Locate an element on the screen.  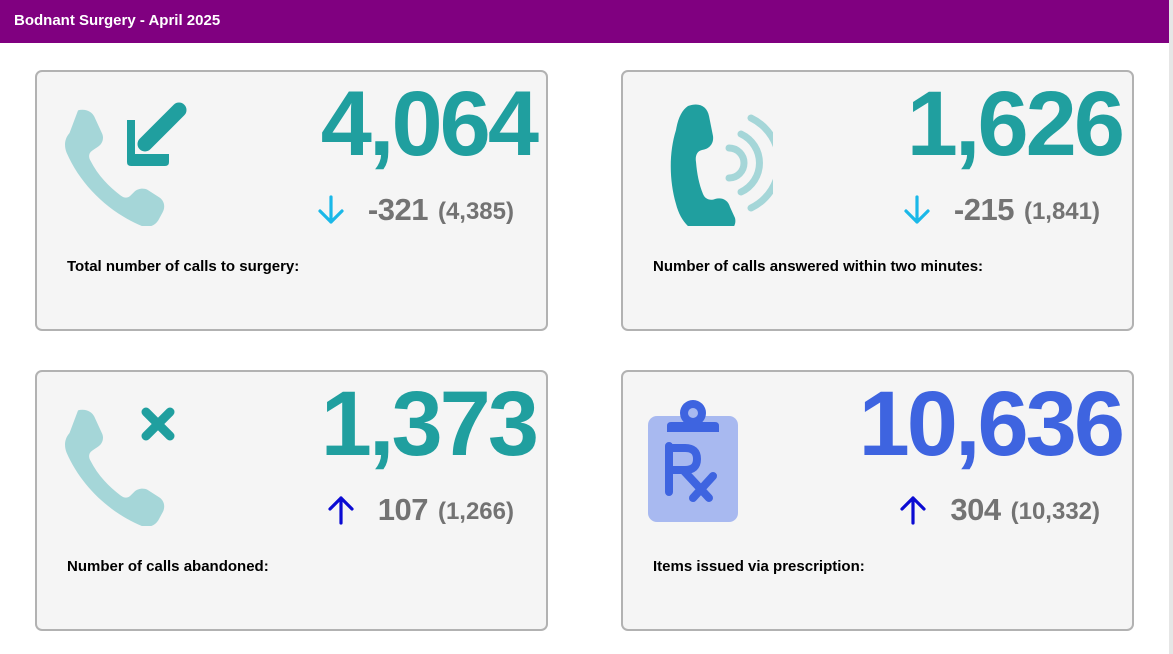
kpi-delta: 107 (1,266) is located at coordinates (420, 510).